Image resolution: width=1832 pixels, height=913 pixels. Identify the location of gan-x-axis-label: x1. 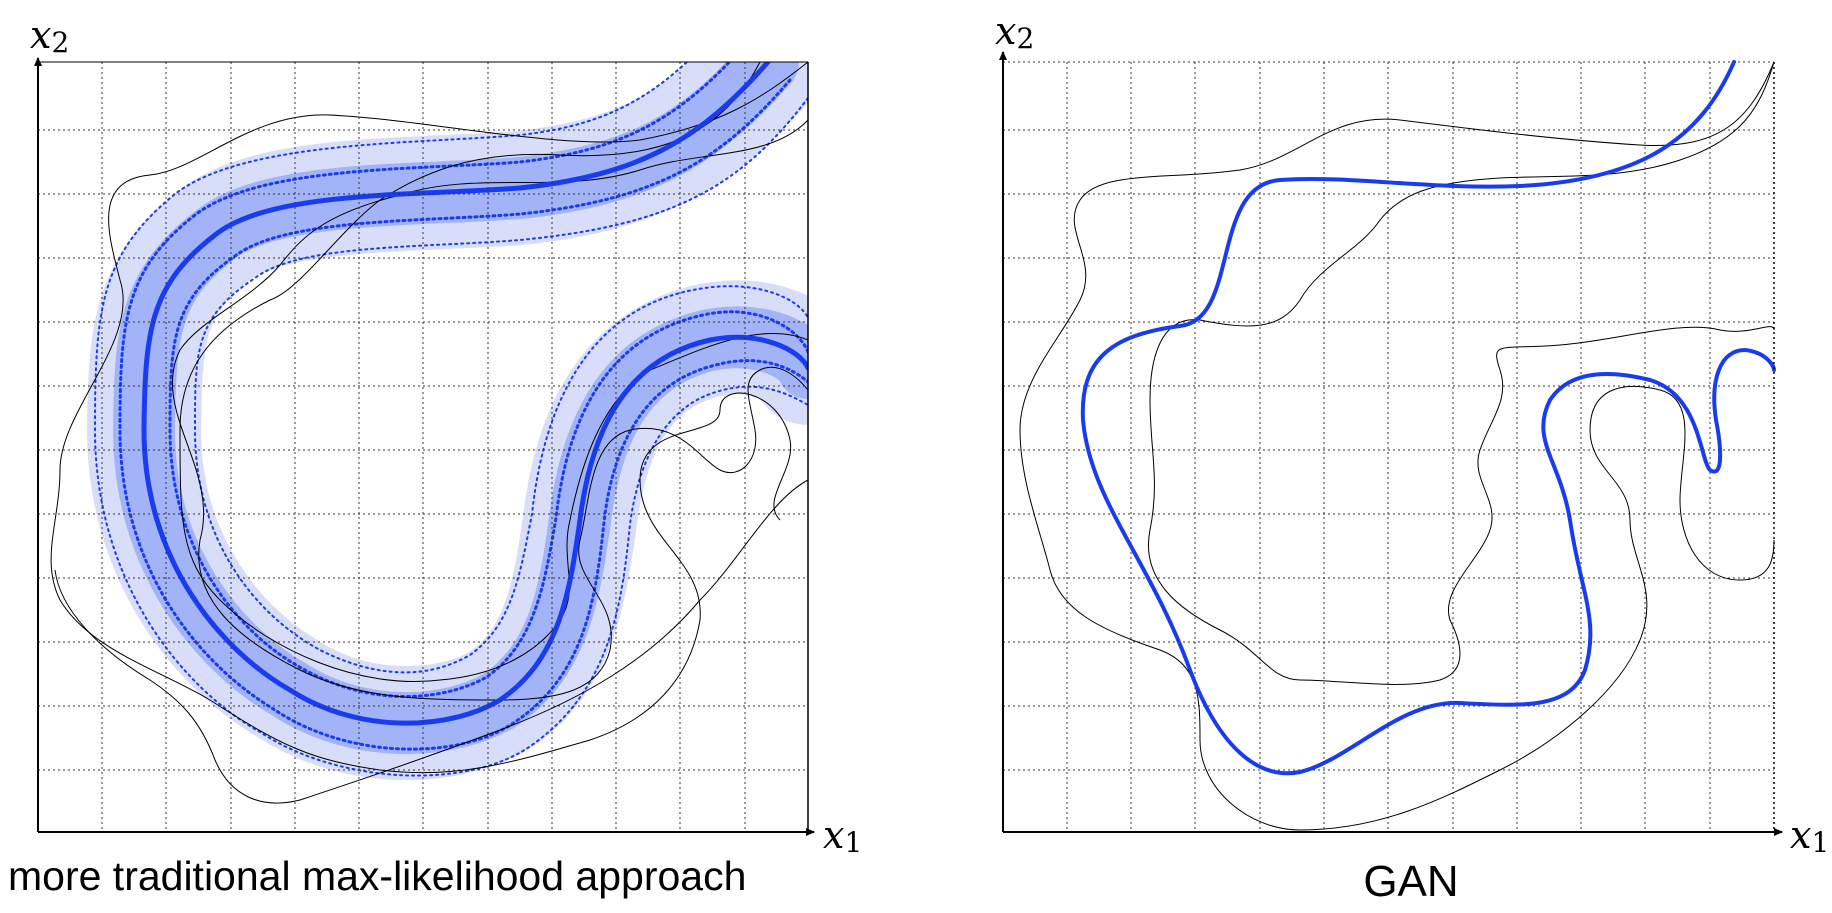
(1809, 836).